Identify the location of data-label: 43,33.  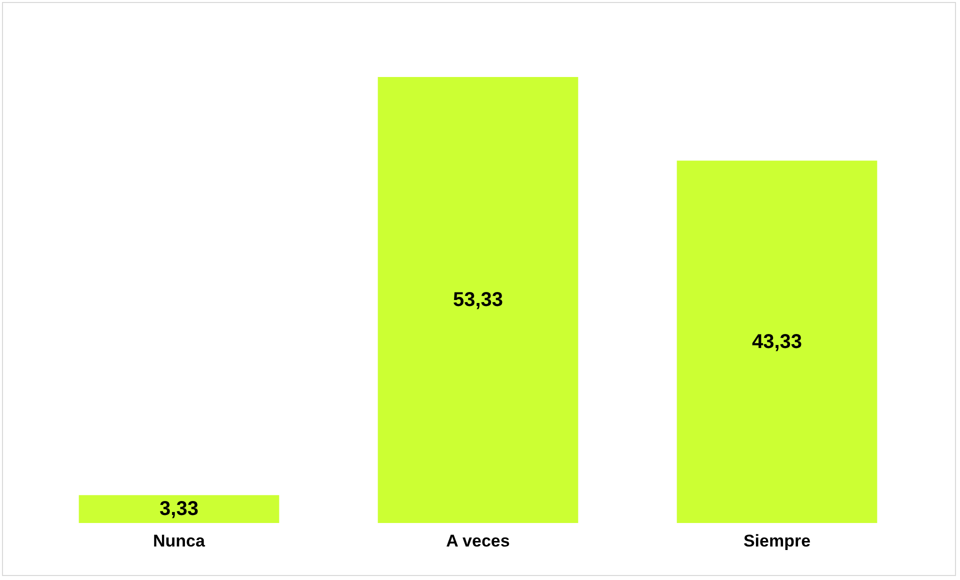
(777, 341).